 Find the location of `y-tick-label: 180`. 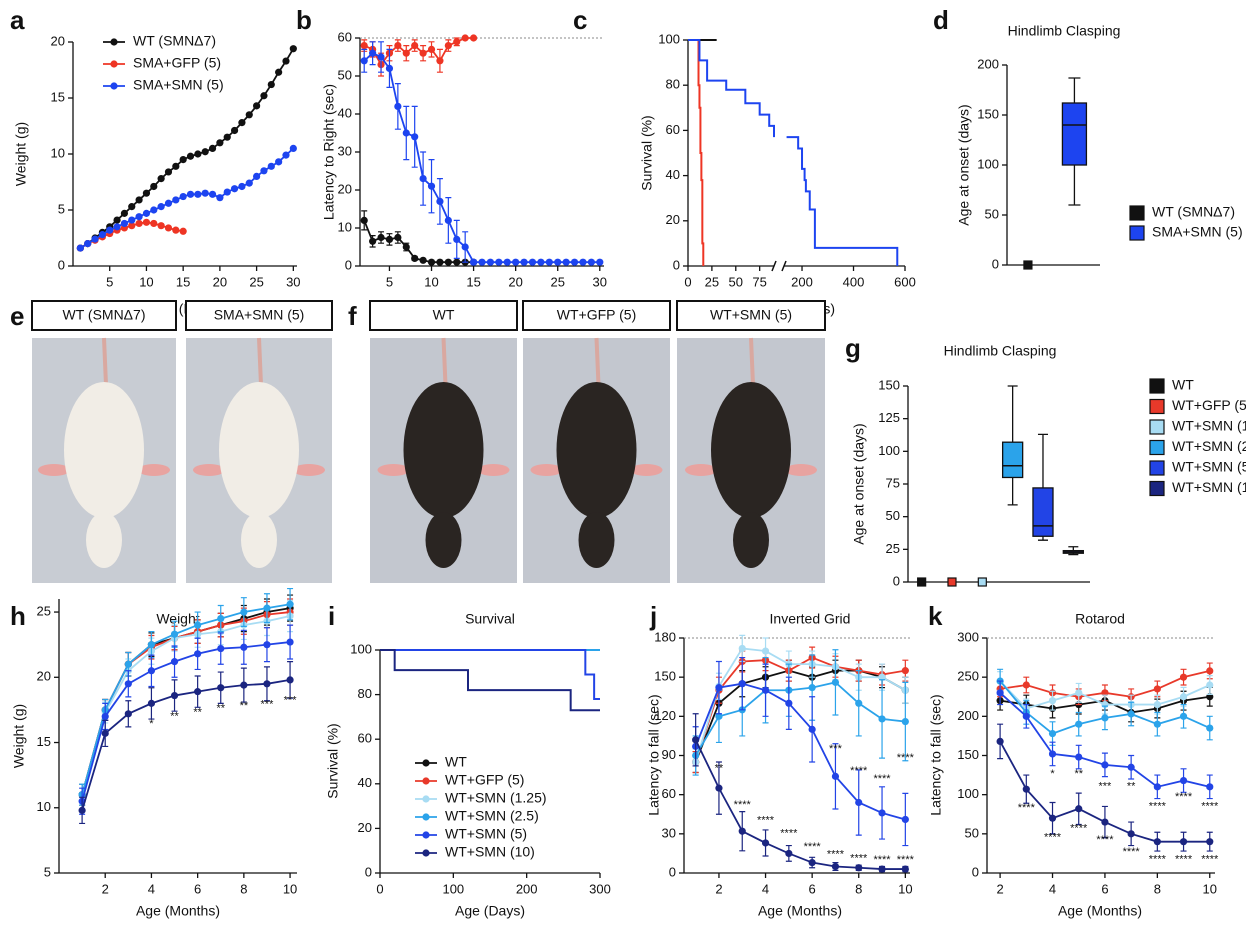

y-tick-label: 180 is located at coordinates (665, 636).